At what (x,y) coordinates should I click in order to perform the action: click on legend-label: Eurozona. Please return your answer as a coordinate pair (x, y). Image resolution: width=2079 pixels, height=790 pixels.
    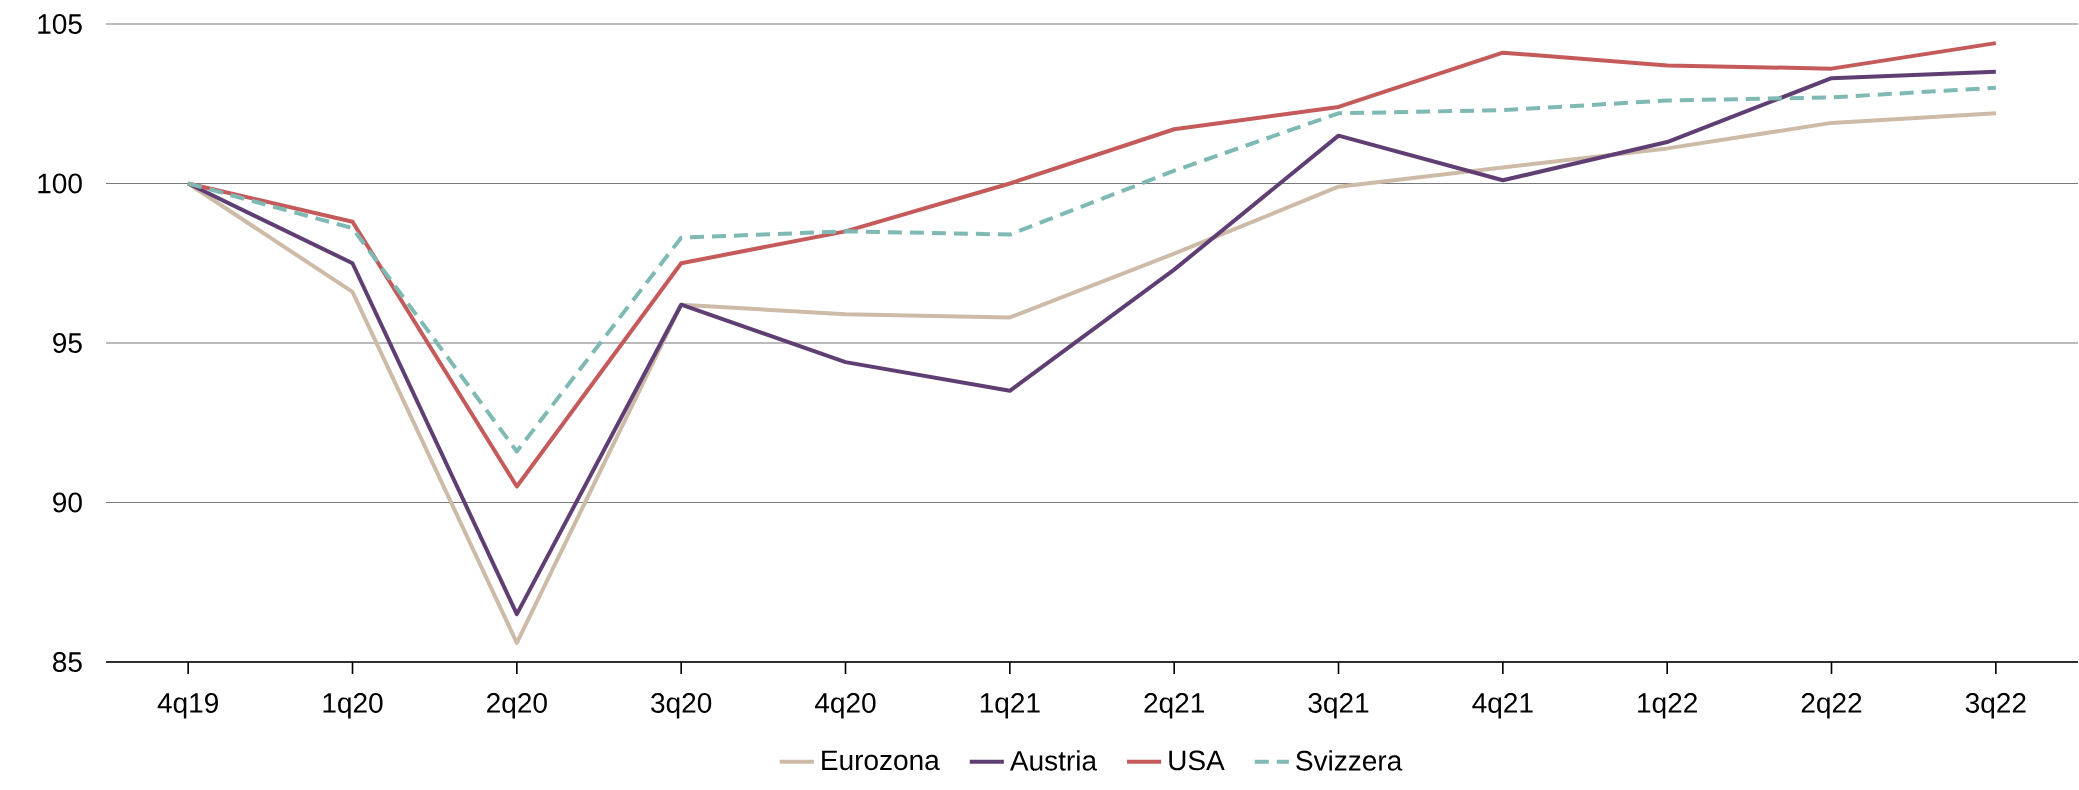
    Looking at the image, I should click on (881, 760).